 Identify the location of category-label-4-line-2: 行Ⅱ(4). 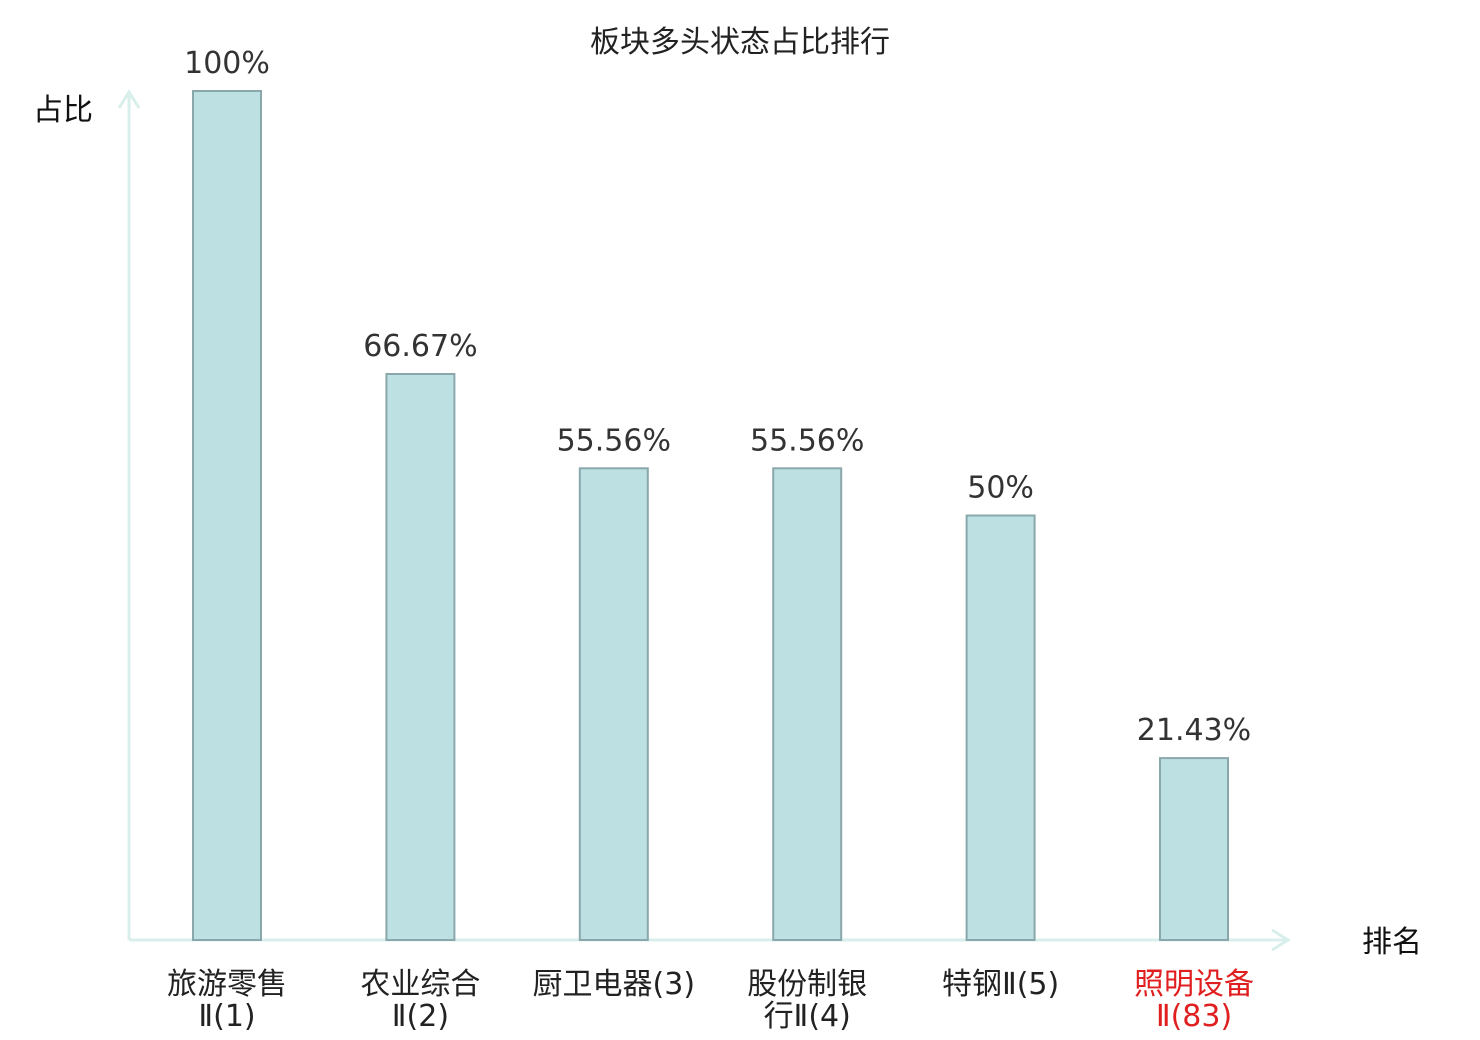
(807, 1016).